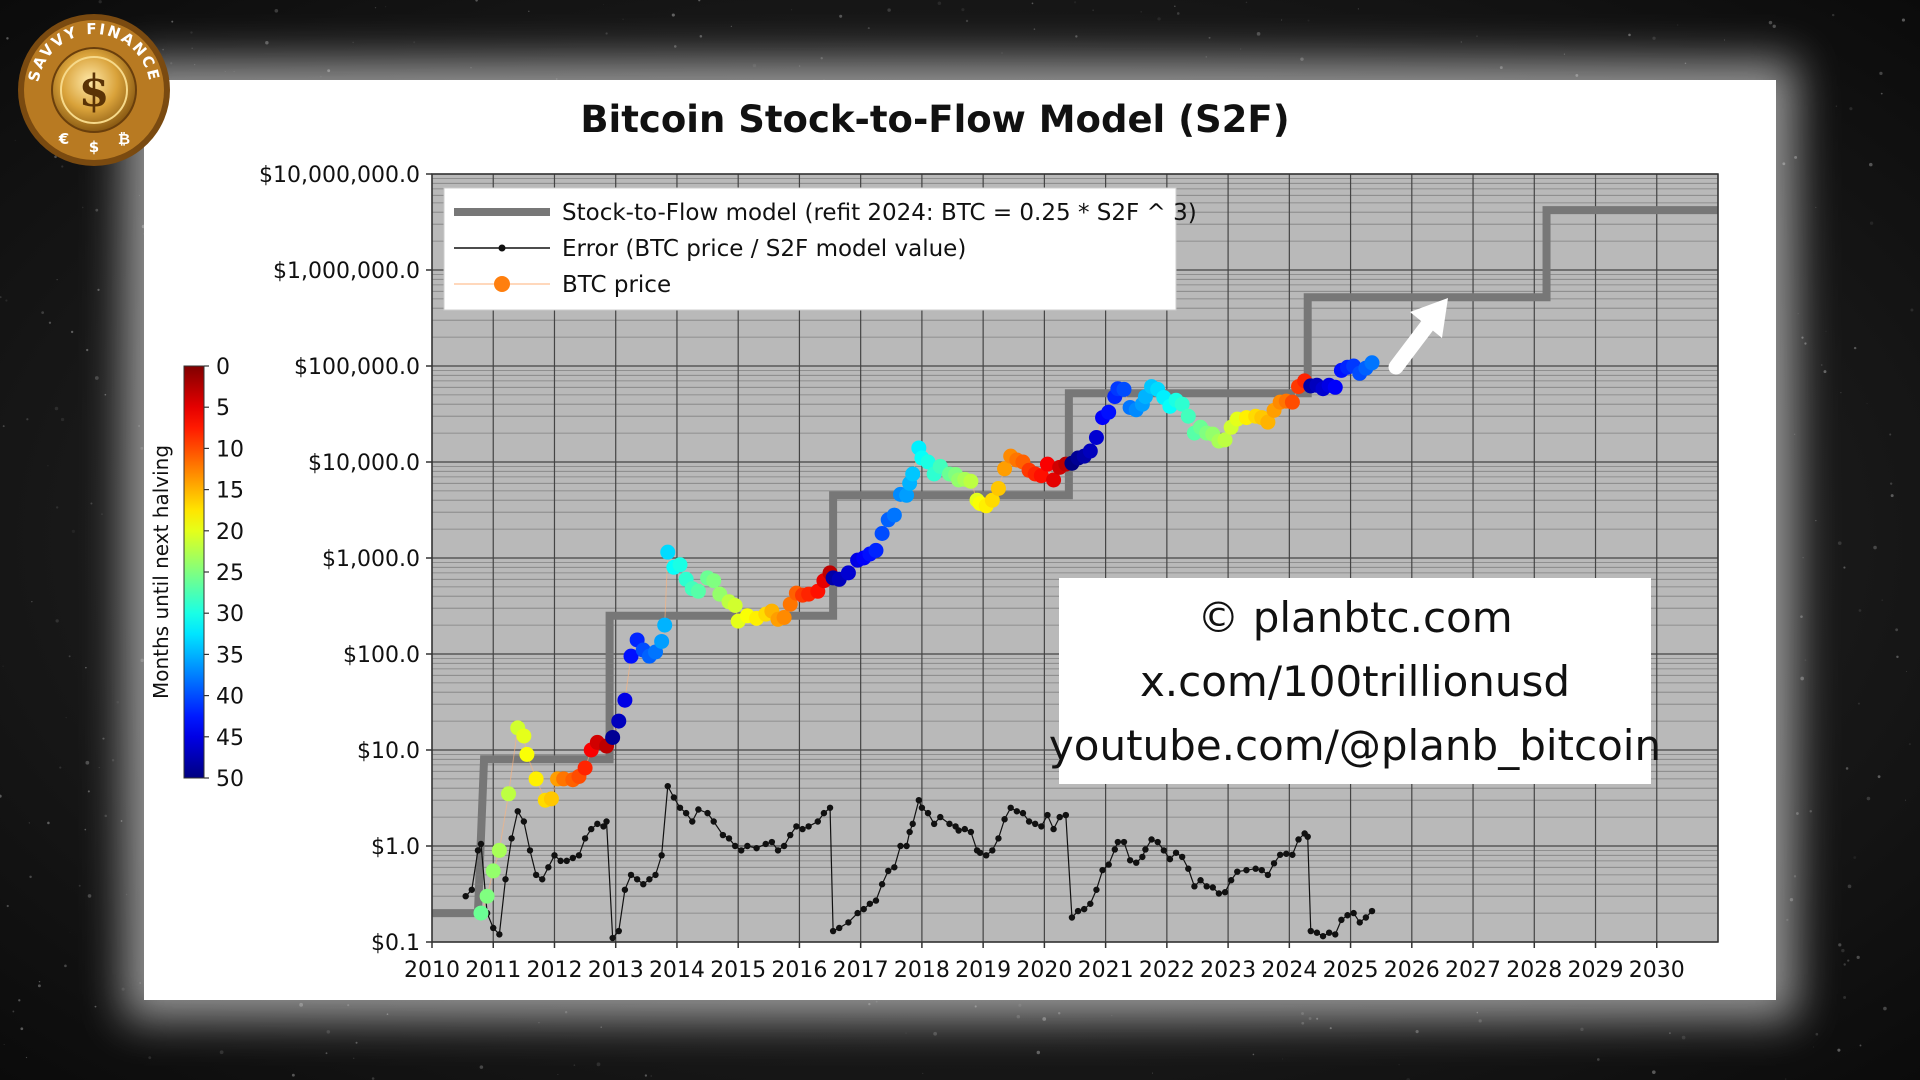 Image resolution: width=1920 pixels, height=1080 pixels. What do you see at coordinates (1355, 681) in the screenshot?
I see `credits-background` at bounding box center [1355, 681].